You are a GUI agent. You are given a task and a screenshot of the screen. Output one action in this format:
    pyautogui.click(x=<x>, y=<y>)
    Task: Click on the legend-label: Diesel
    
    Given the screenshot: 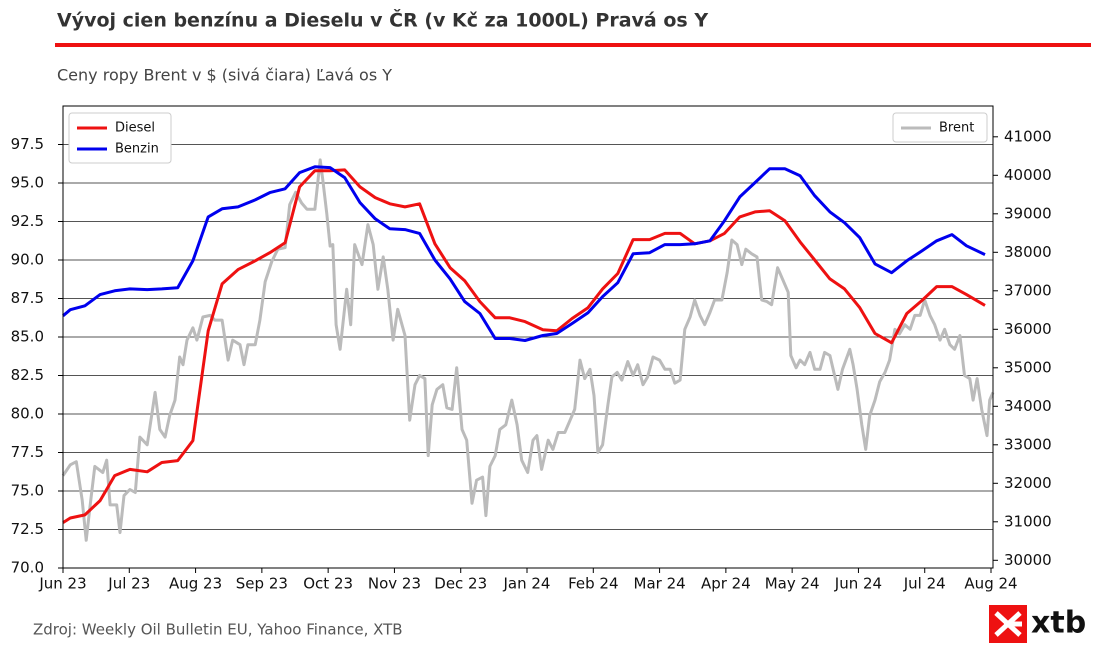 What is the action you would take?
    pyautogui.click(x=135, y=128)
    